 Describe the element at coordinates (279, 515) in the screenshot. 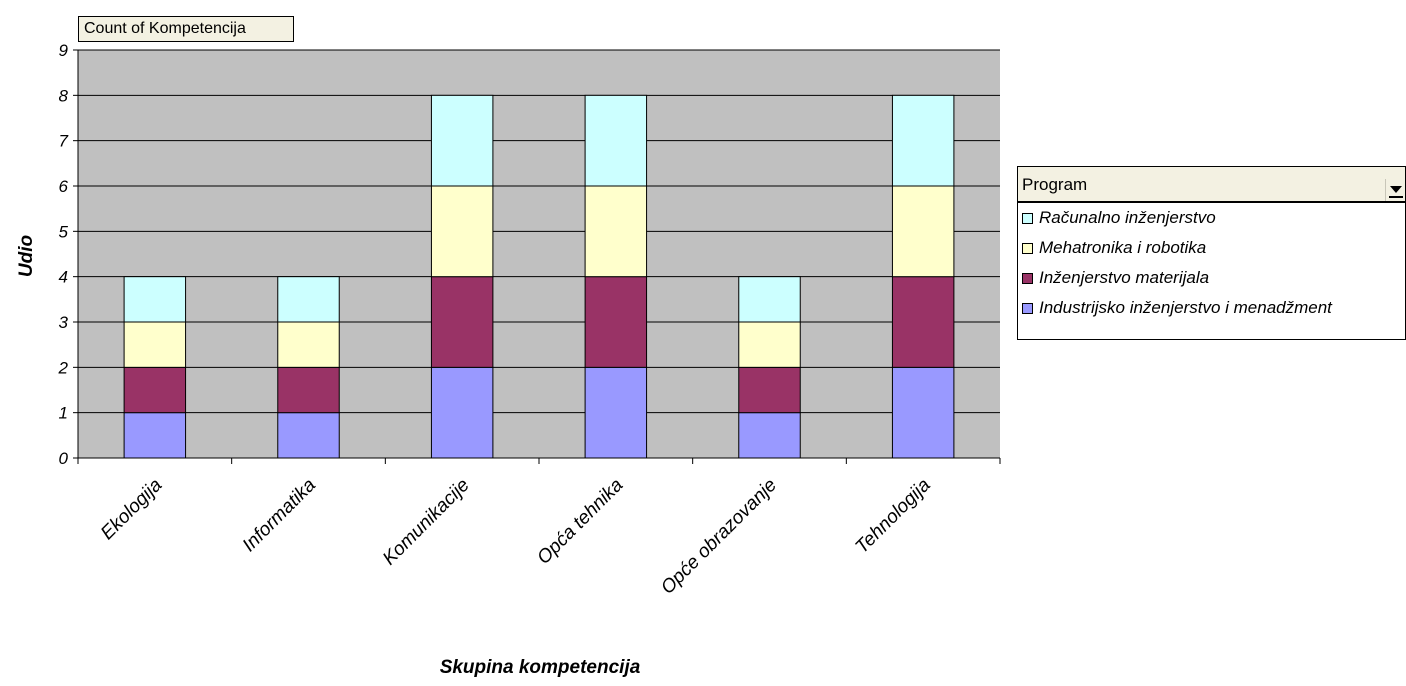

I see `x-tick-label: Informatika` at that location.